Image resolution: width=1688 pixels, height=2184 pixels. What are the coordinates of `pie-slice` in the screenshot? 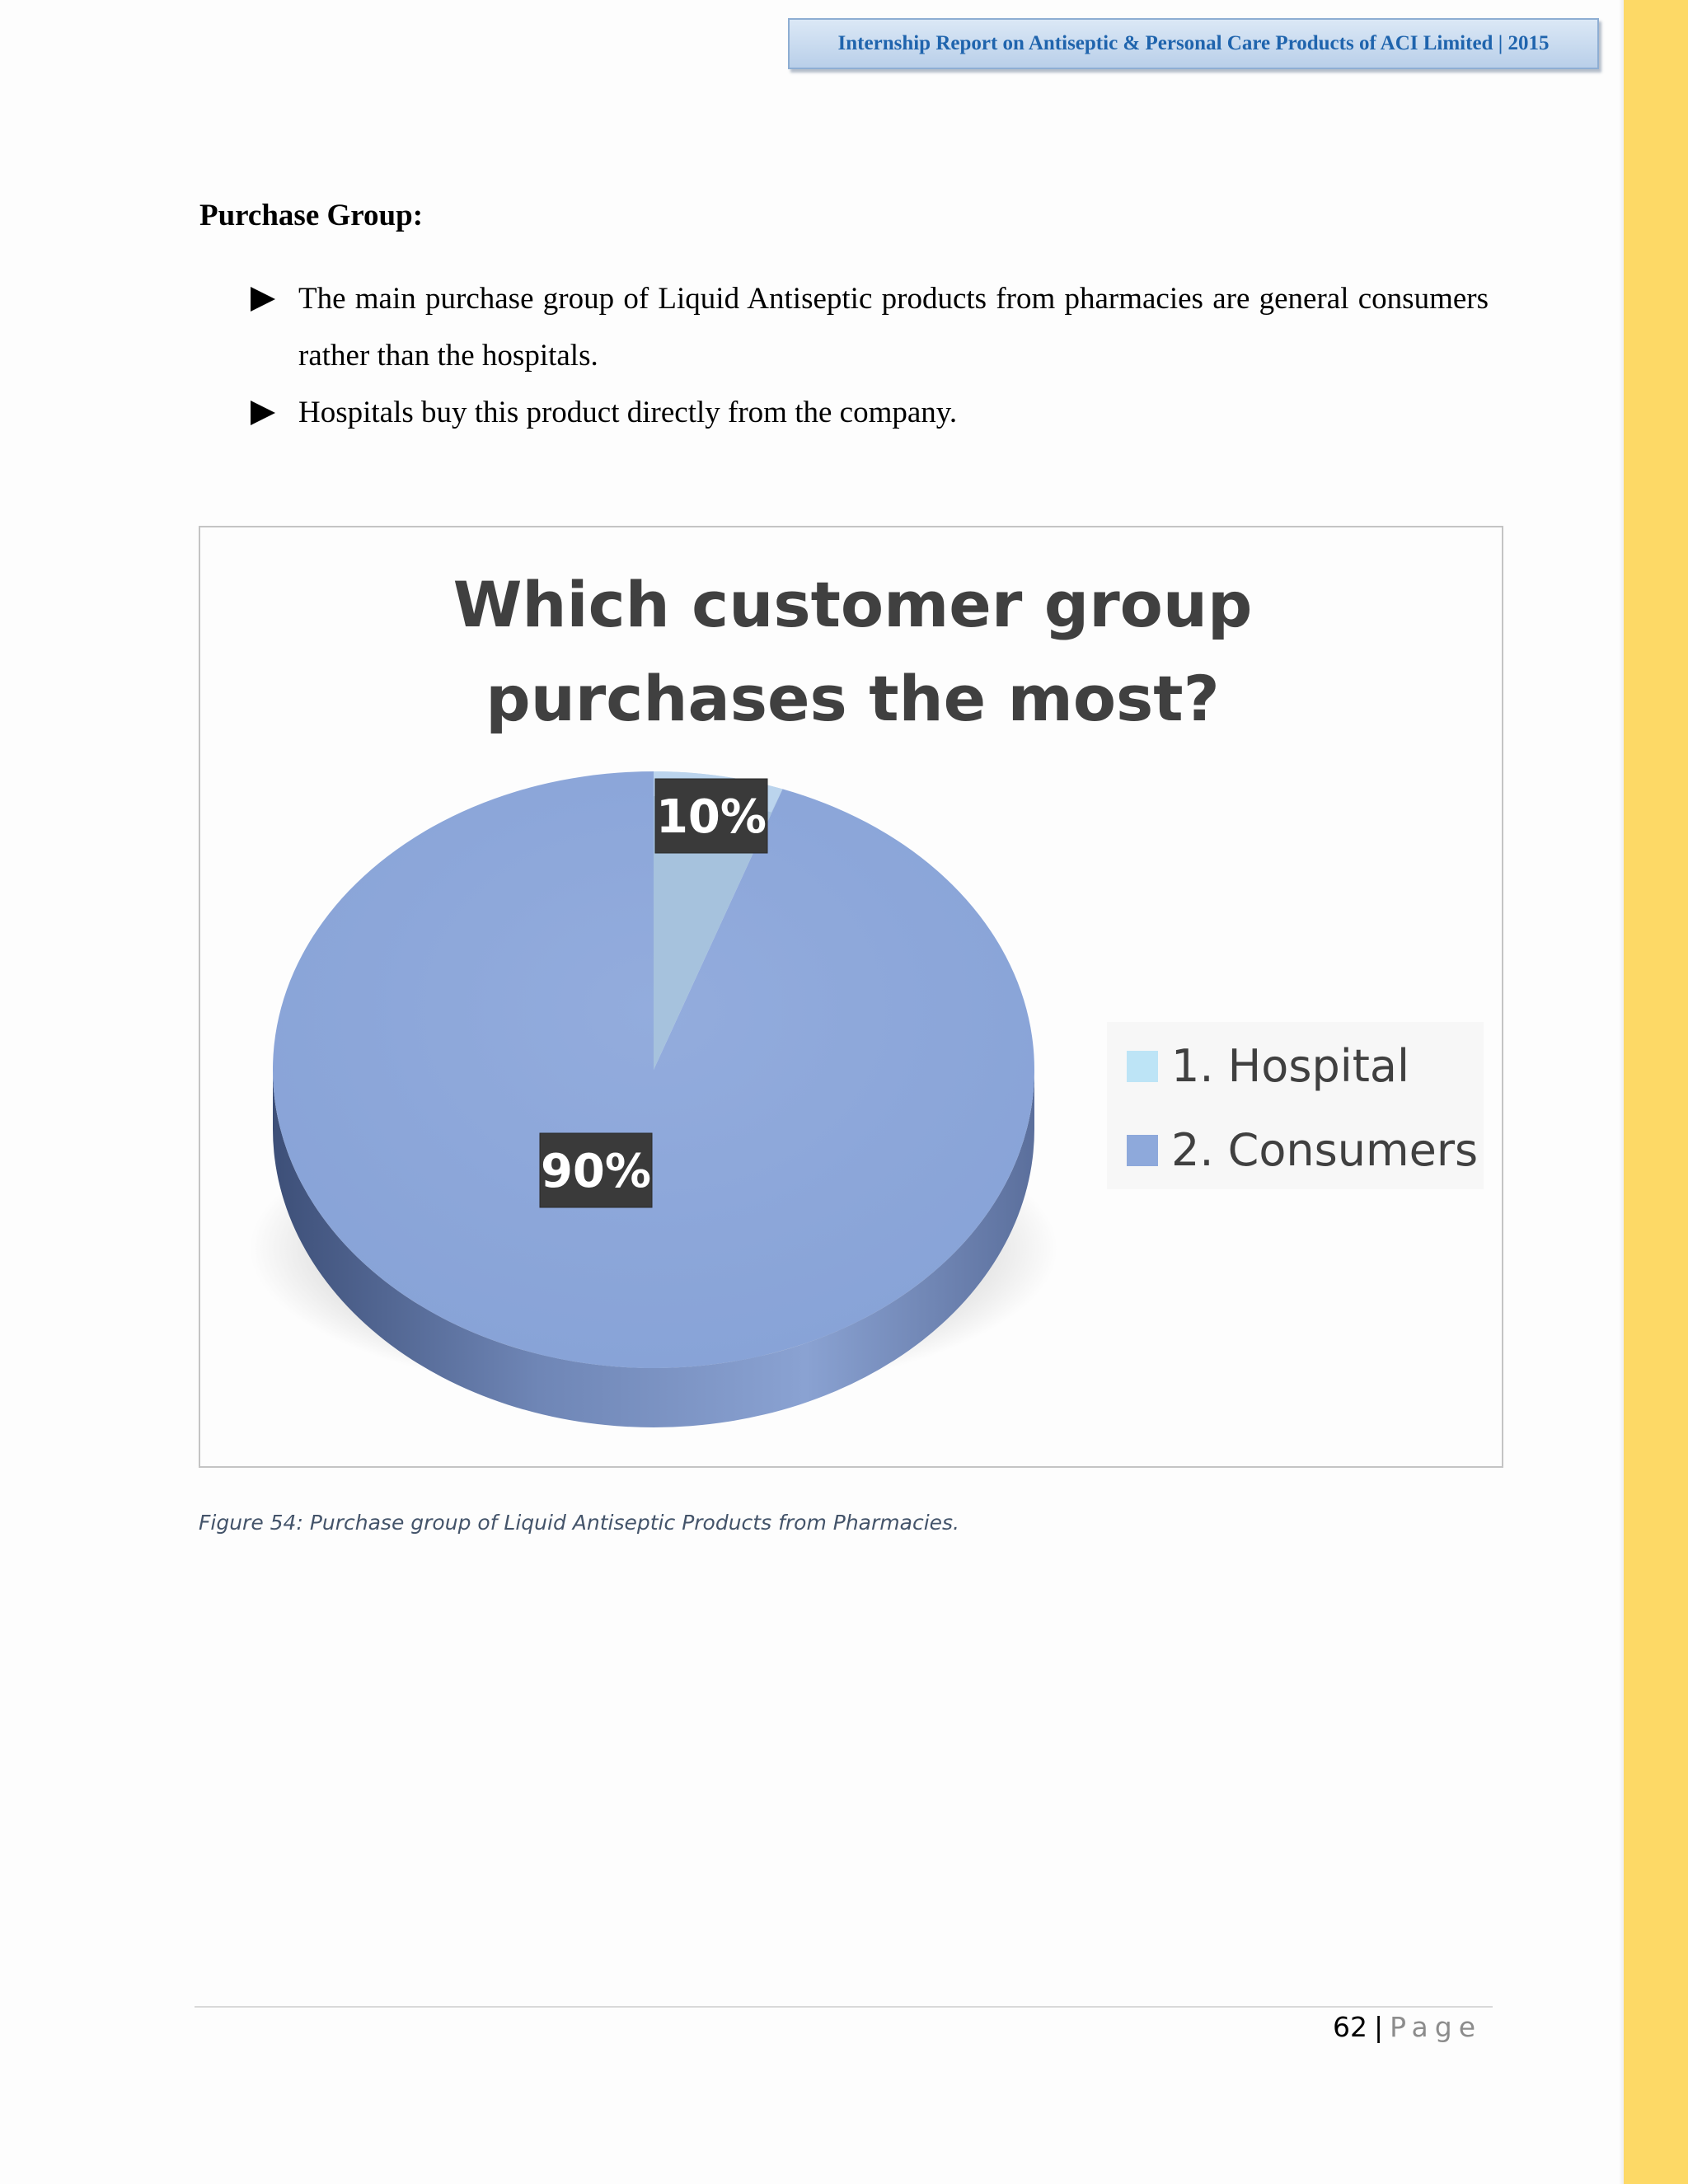 It's located at (654, 1069).